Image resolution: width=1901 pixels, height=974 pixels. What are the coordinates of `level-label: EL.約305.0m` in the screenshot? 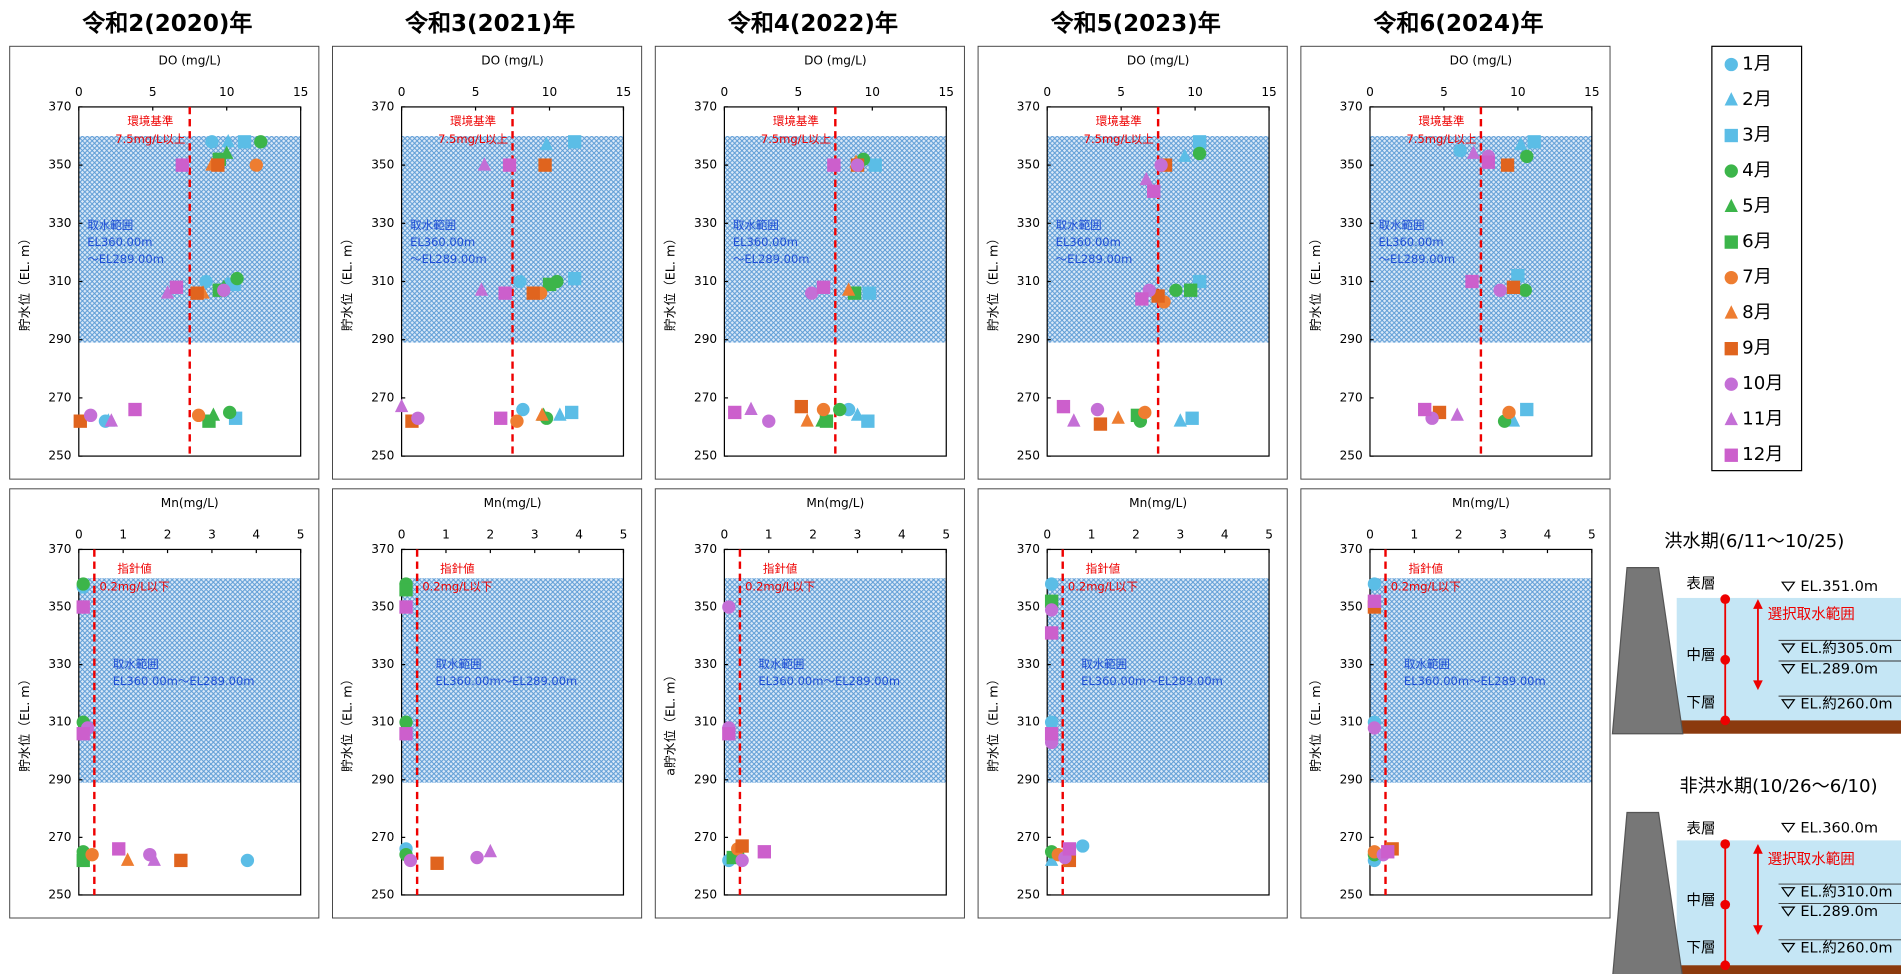 It's located at (1846, 648).